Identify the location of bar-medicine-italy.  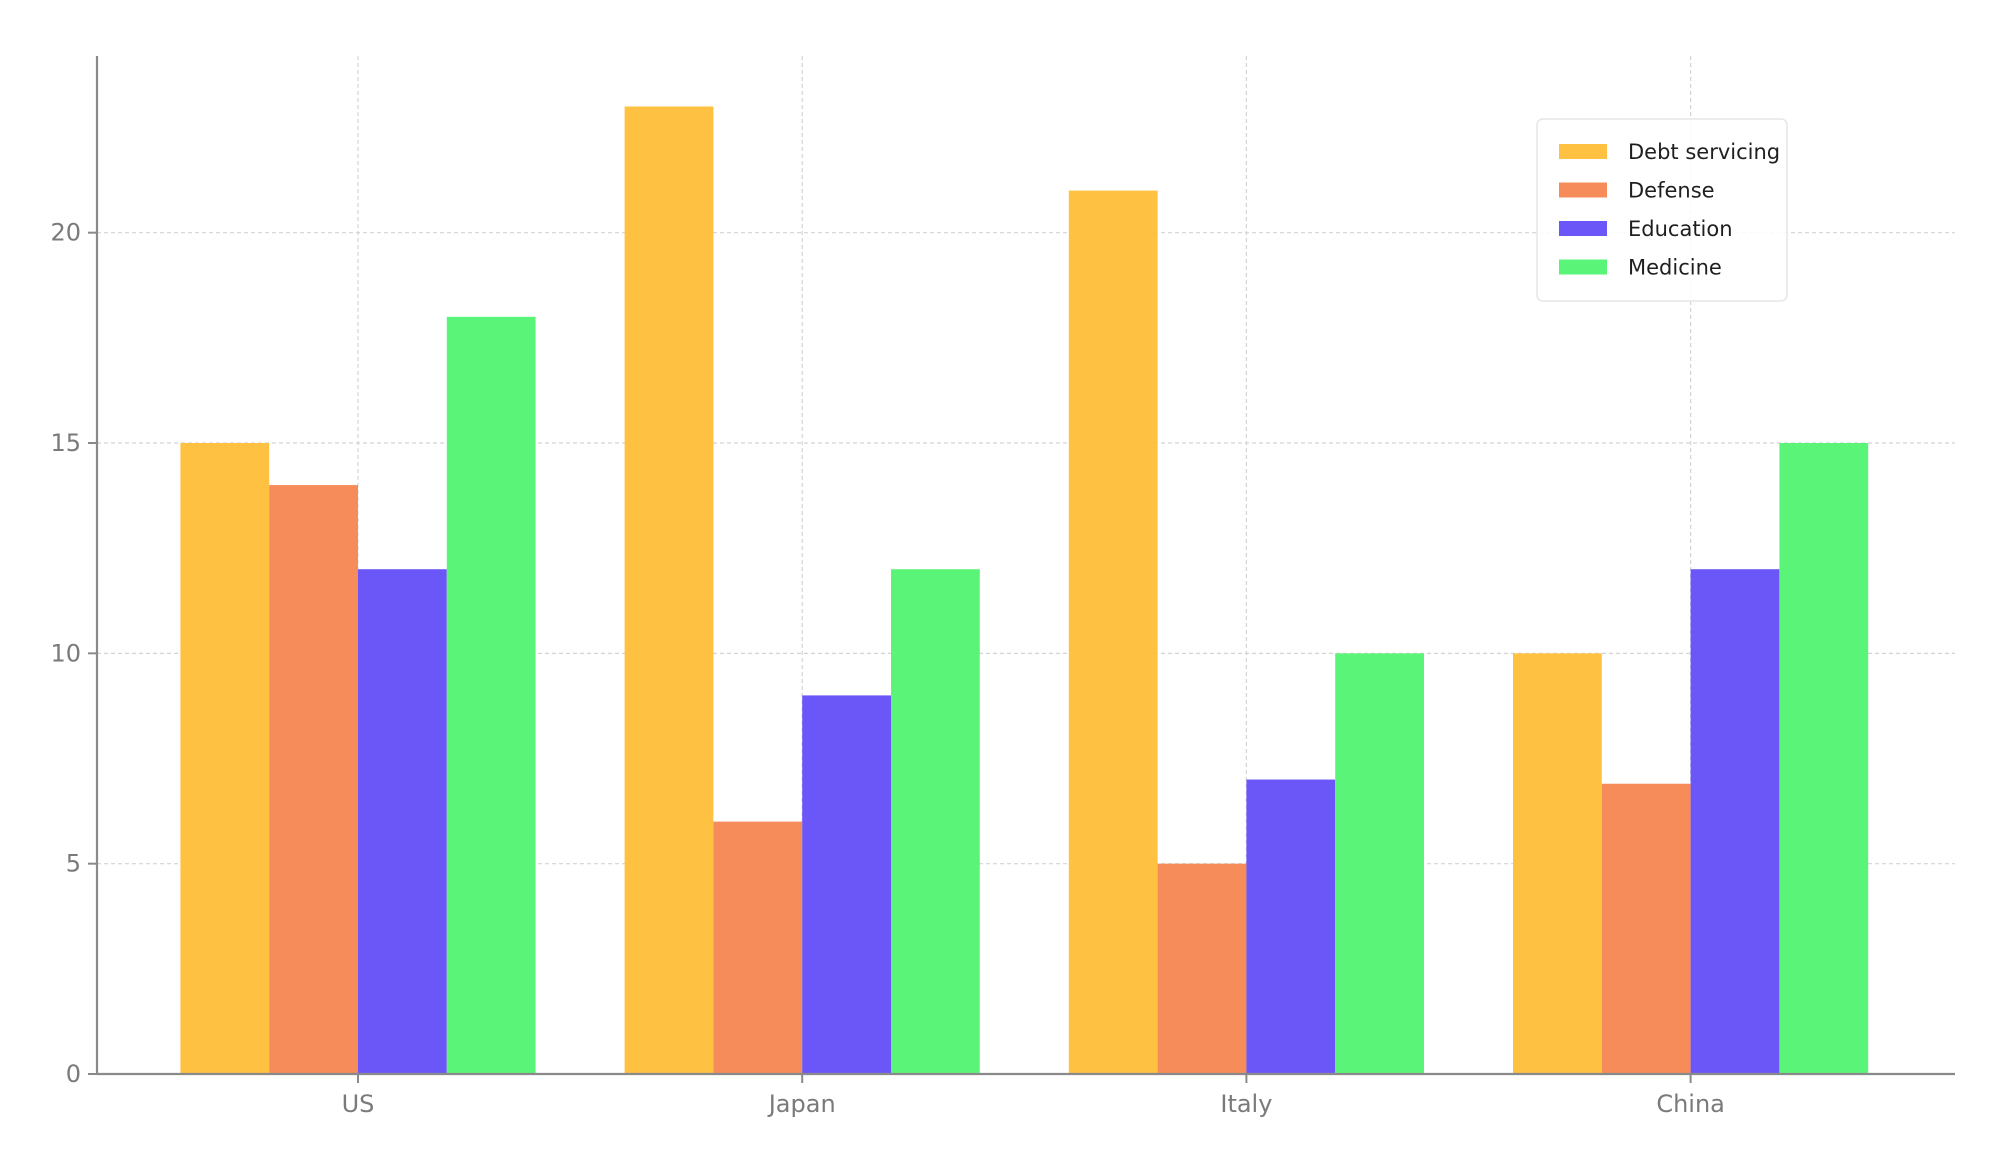
(1379, 863).